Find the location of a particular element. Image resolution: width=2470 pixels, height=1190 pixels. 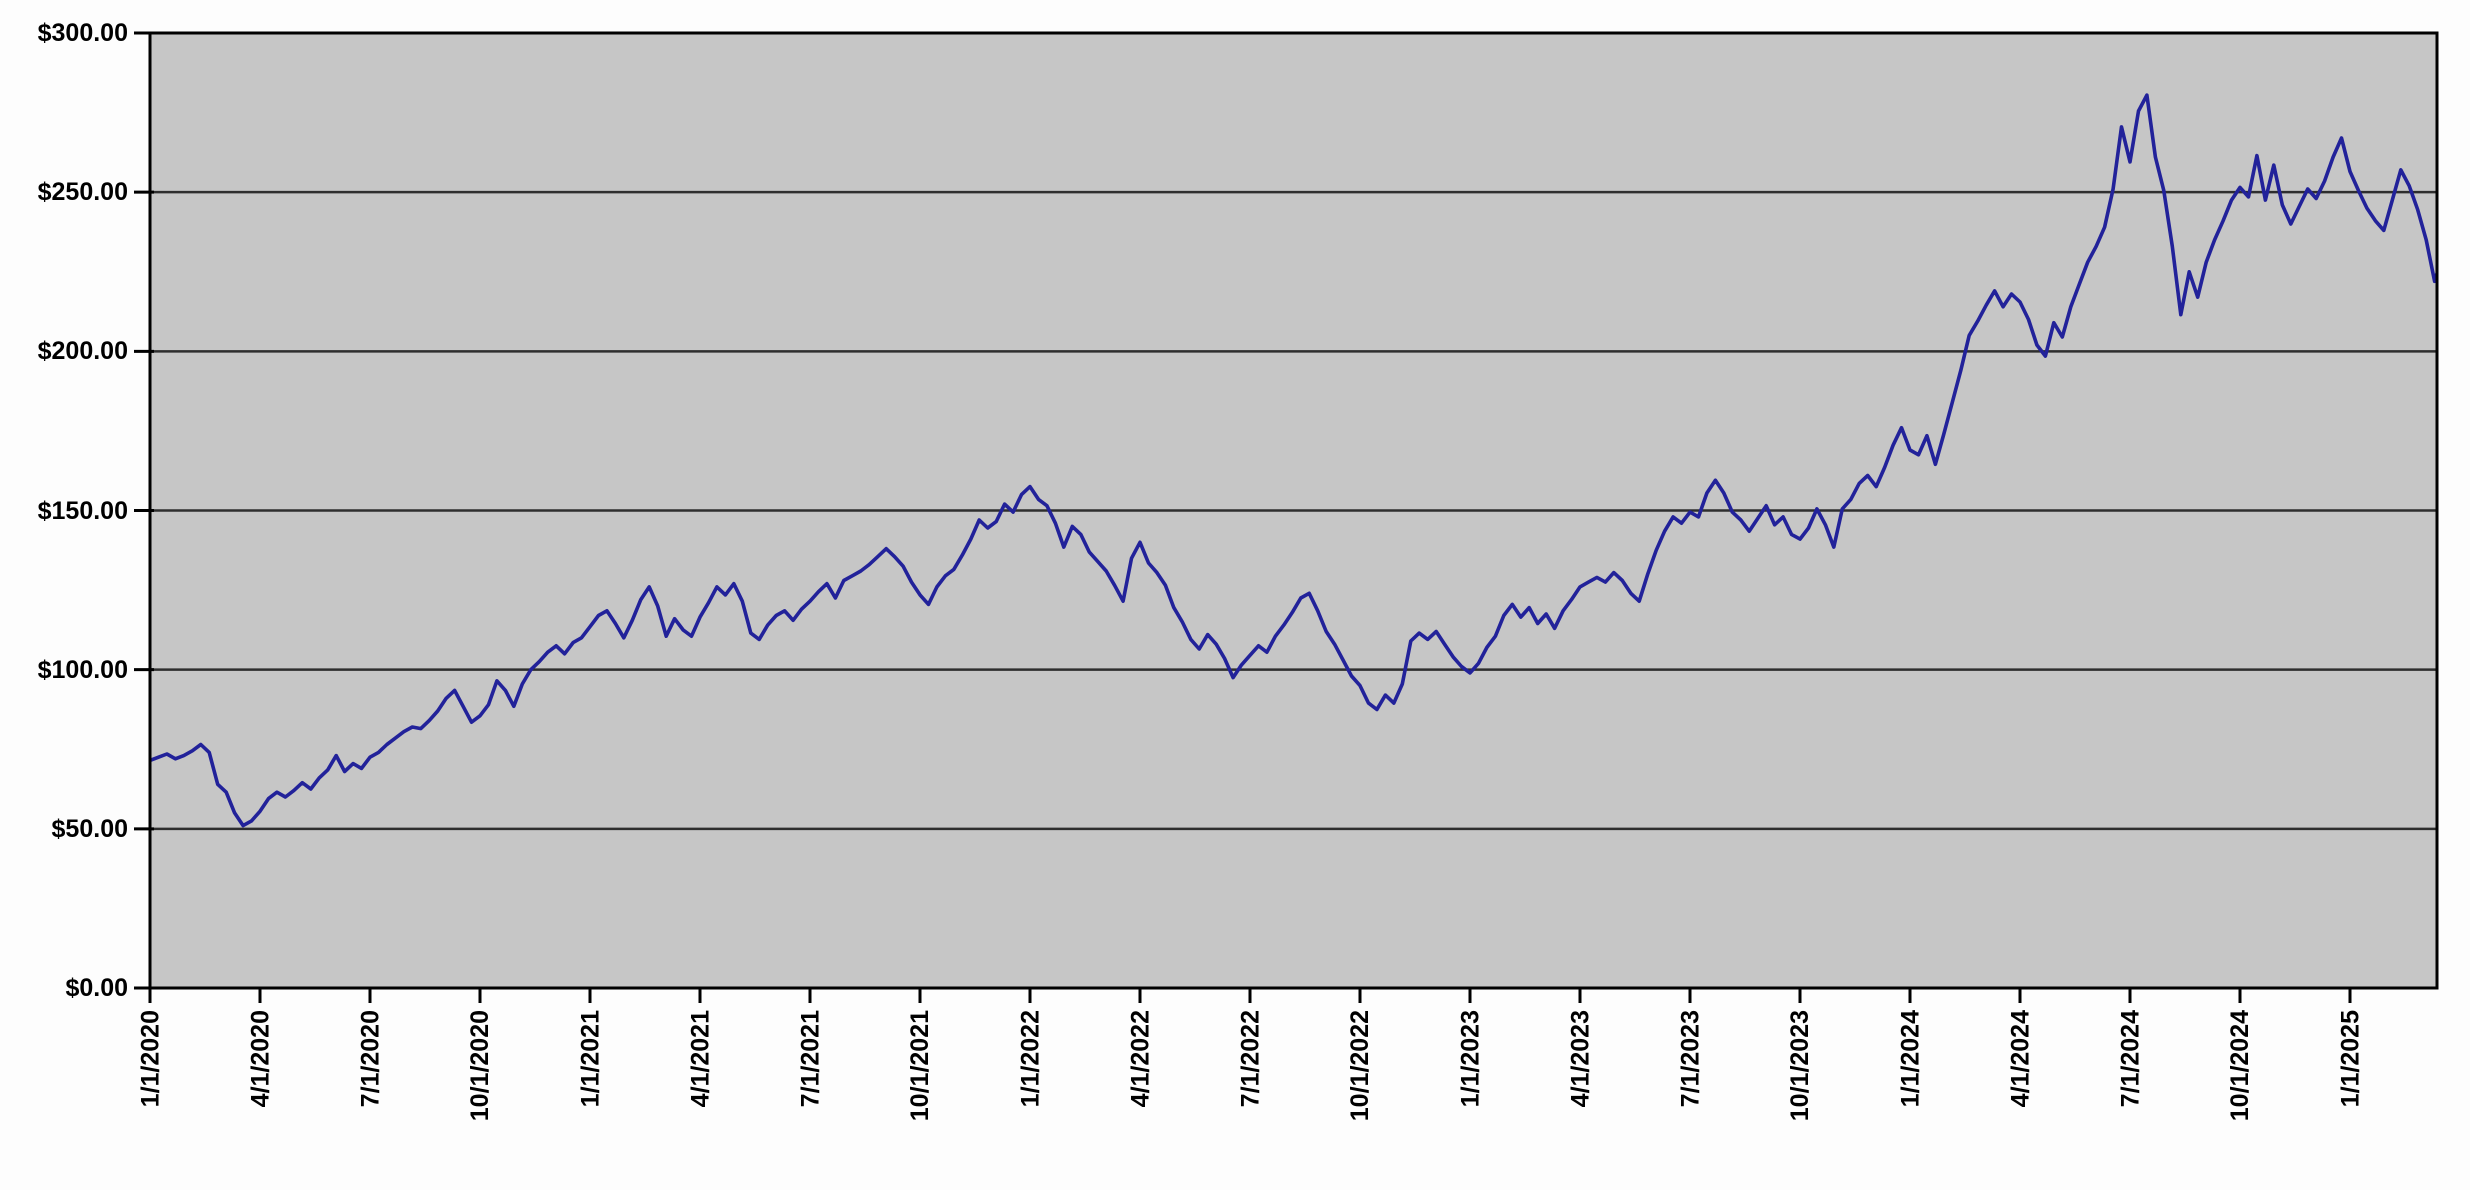

x-axis-label: 1/1/2025 is located at coordinates (2350, 1059).